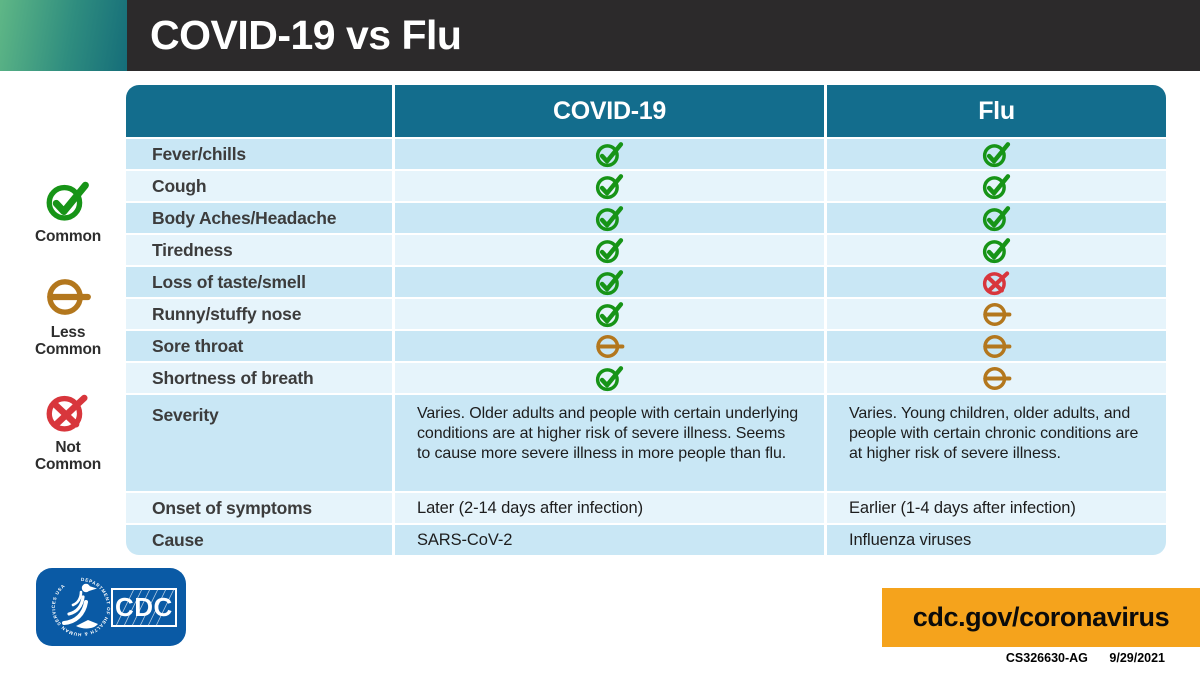 Image resolution: width=1200 pixels, height=676 pixels. I want to click on cause-covid-text: SARS-CoV-2, so click(609, 540).